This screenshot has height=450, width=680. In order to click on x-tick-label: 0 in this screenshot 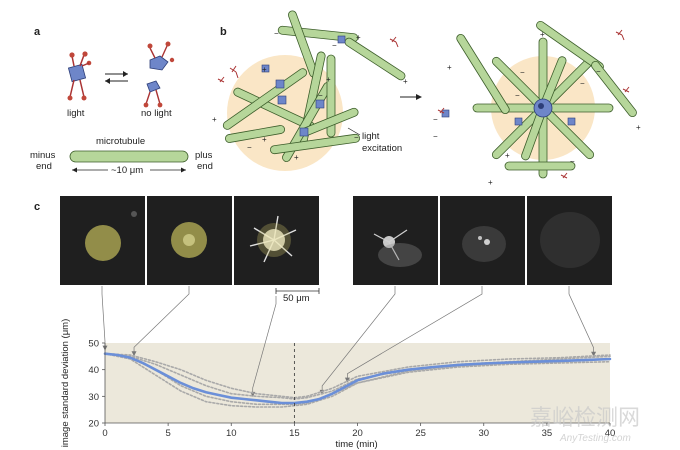, I will do `click(104, 433)`.